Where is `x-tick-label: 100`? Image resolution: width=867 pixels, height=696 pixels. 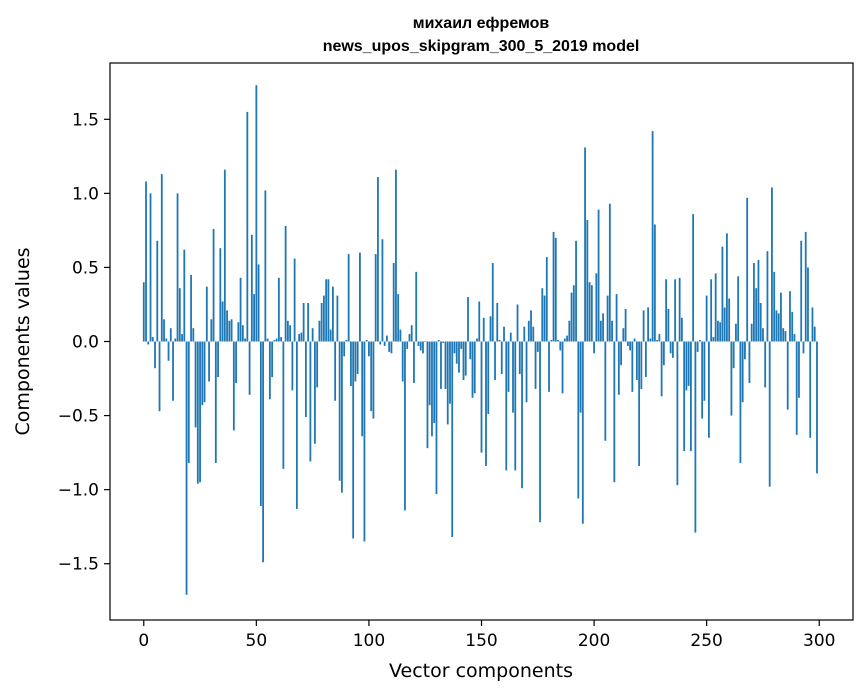
x-tick-label: 100 is located at coordinates (369, 641).